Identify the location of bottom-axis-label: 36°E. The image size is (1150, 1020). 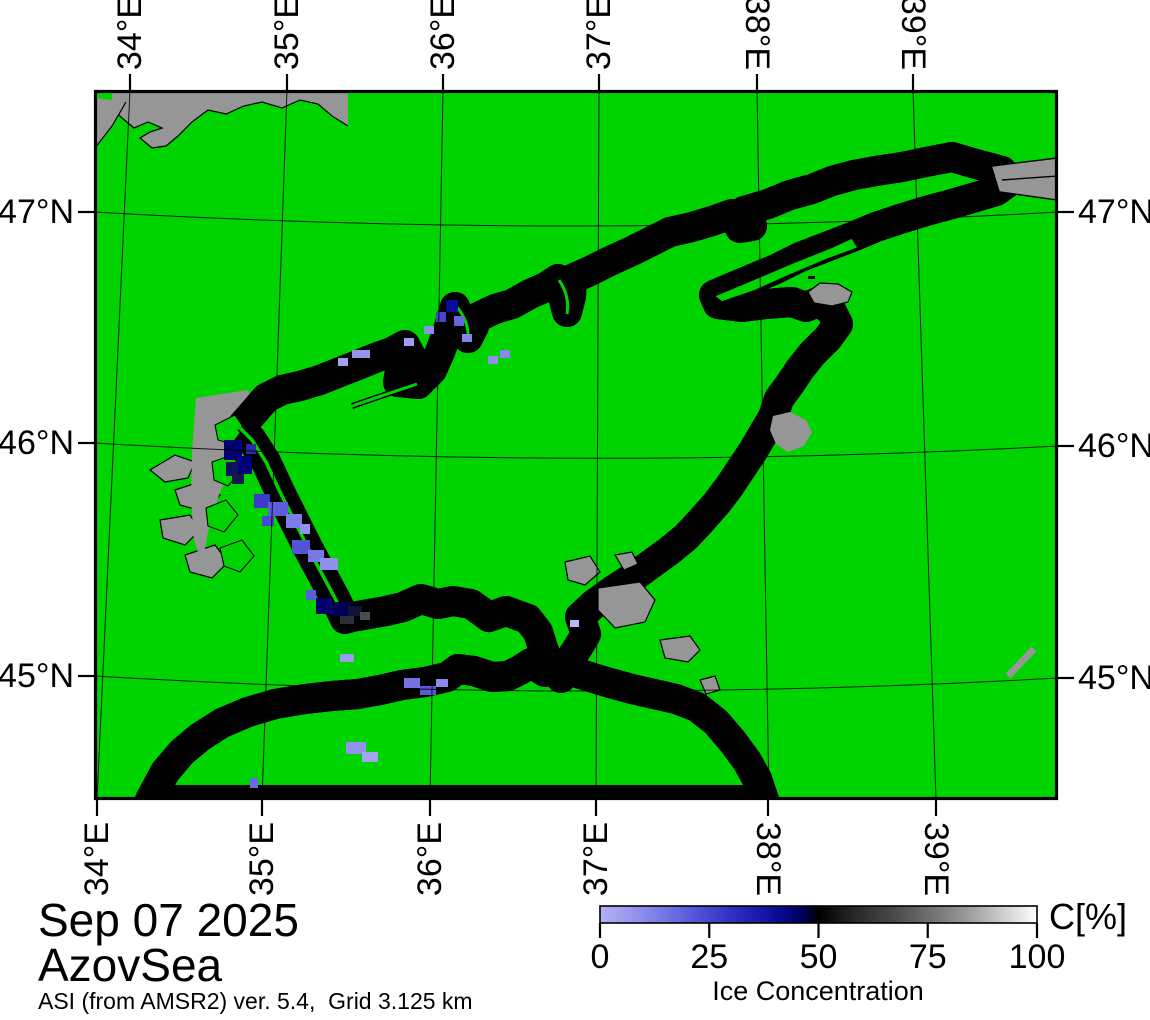
(430, 859).